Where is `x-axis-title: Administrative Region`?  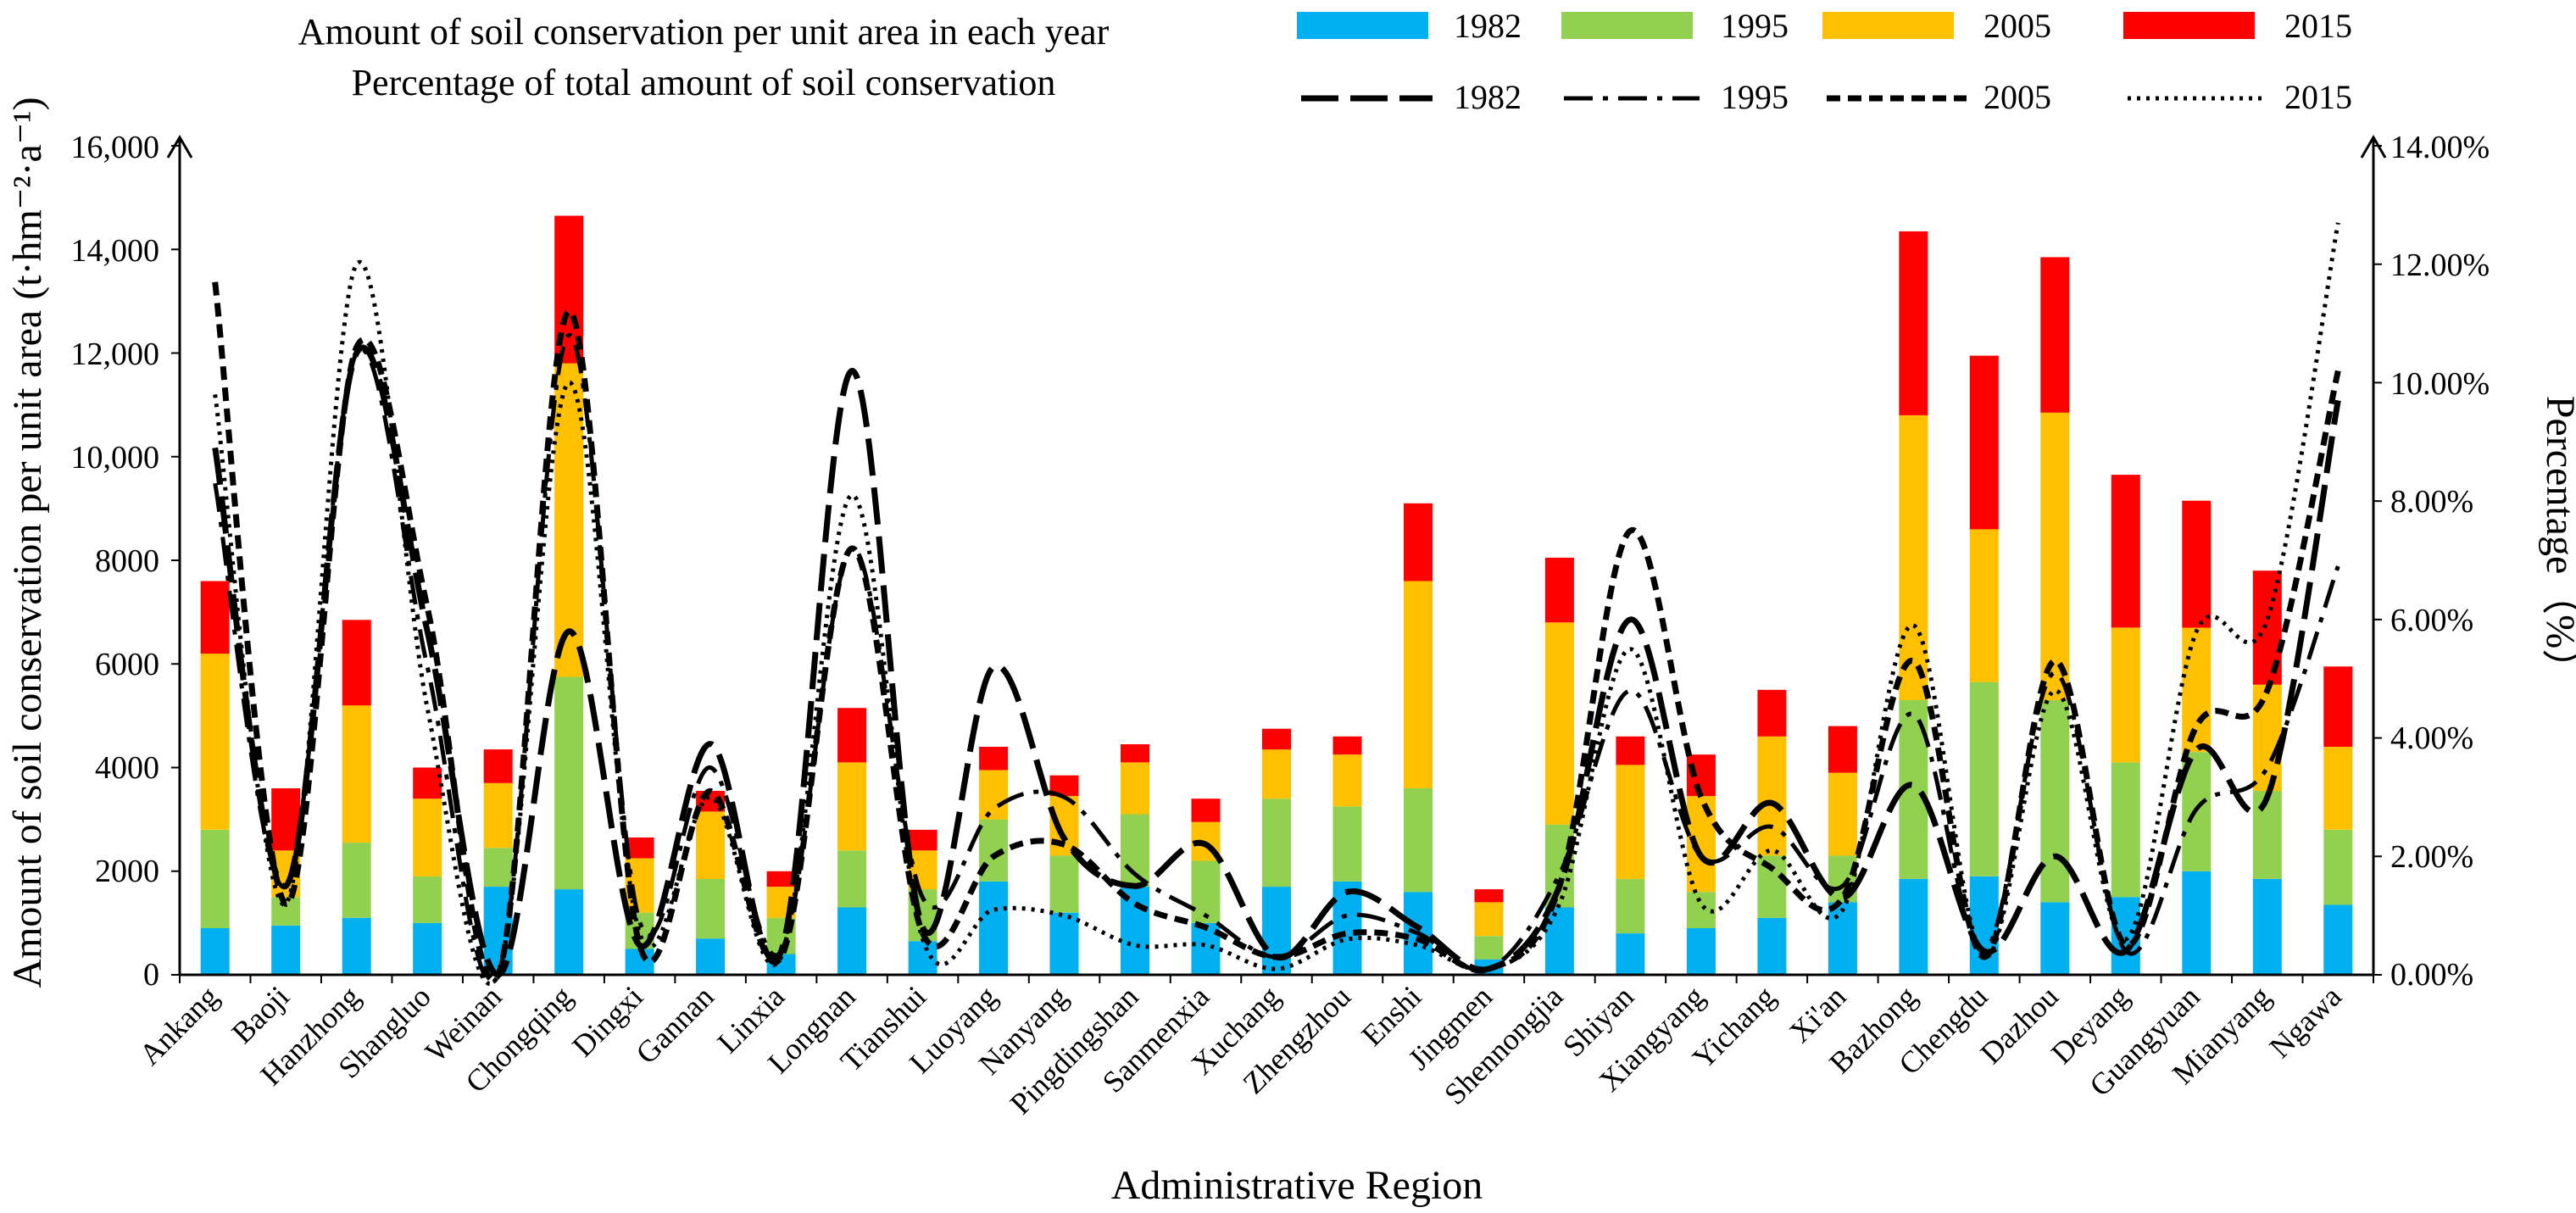
x-axis-title: Administrative Region is located at coordinates (1297, 1185).